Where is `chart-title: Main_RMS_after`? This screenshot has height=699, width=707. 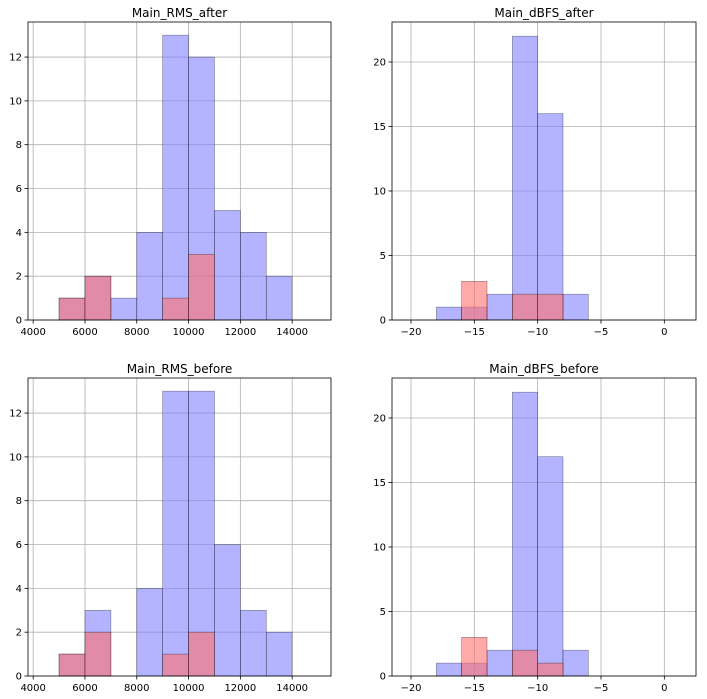 chart-title: Main_RMS_after is located at coordinates (179, 13).